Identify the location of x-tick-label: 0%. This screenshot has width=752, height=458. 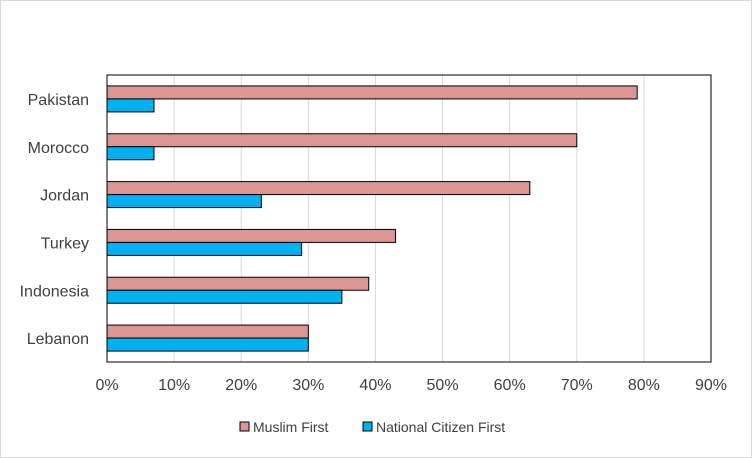
(106, 385).